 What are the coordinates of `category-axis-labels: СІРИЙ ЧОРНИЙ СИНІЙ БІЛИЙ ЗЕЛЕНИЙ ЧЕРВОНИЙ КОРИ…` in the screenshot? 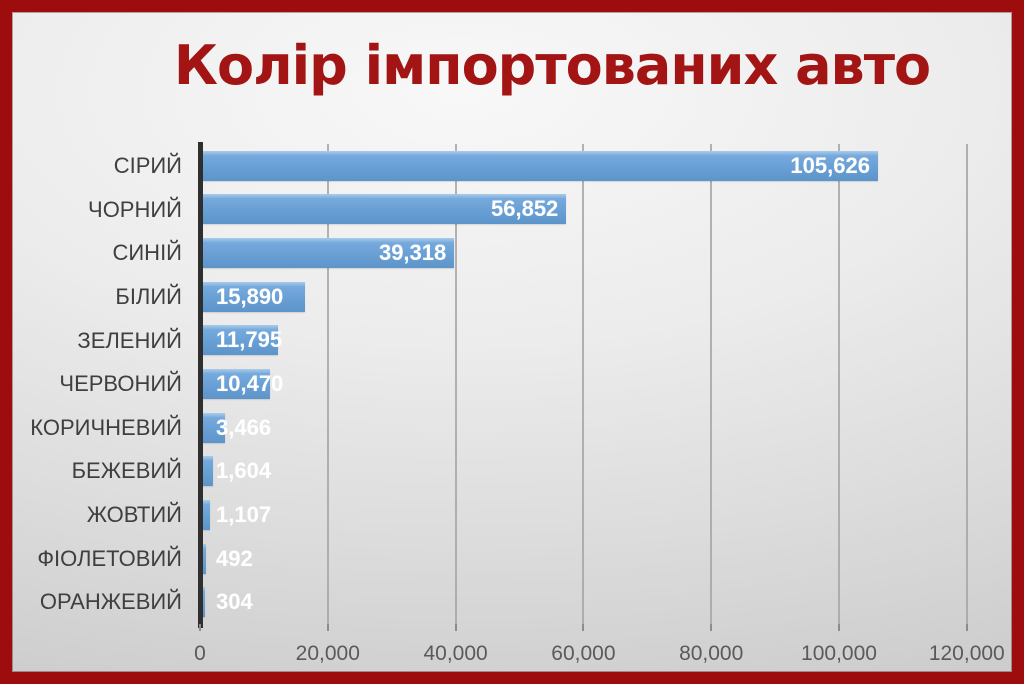 It's located at (104, 384).